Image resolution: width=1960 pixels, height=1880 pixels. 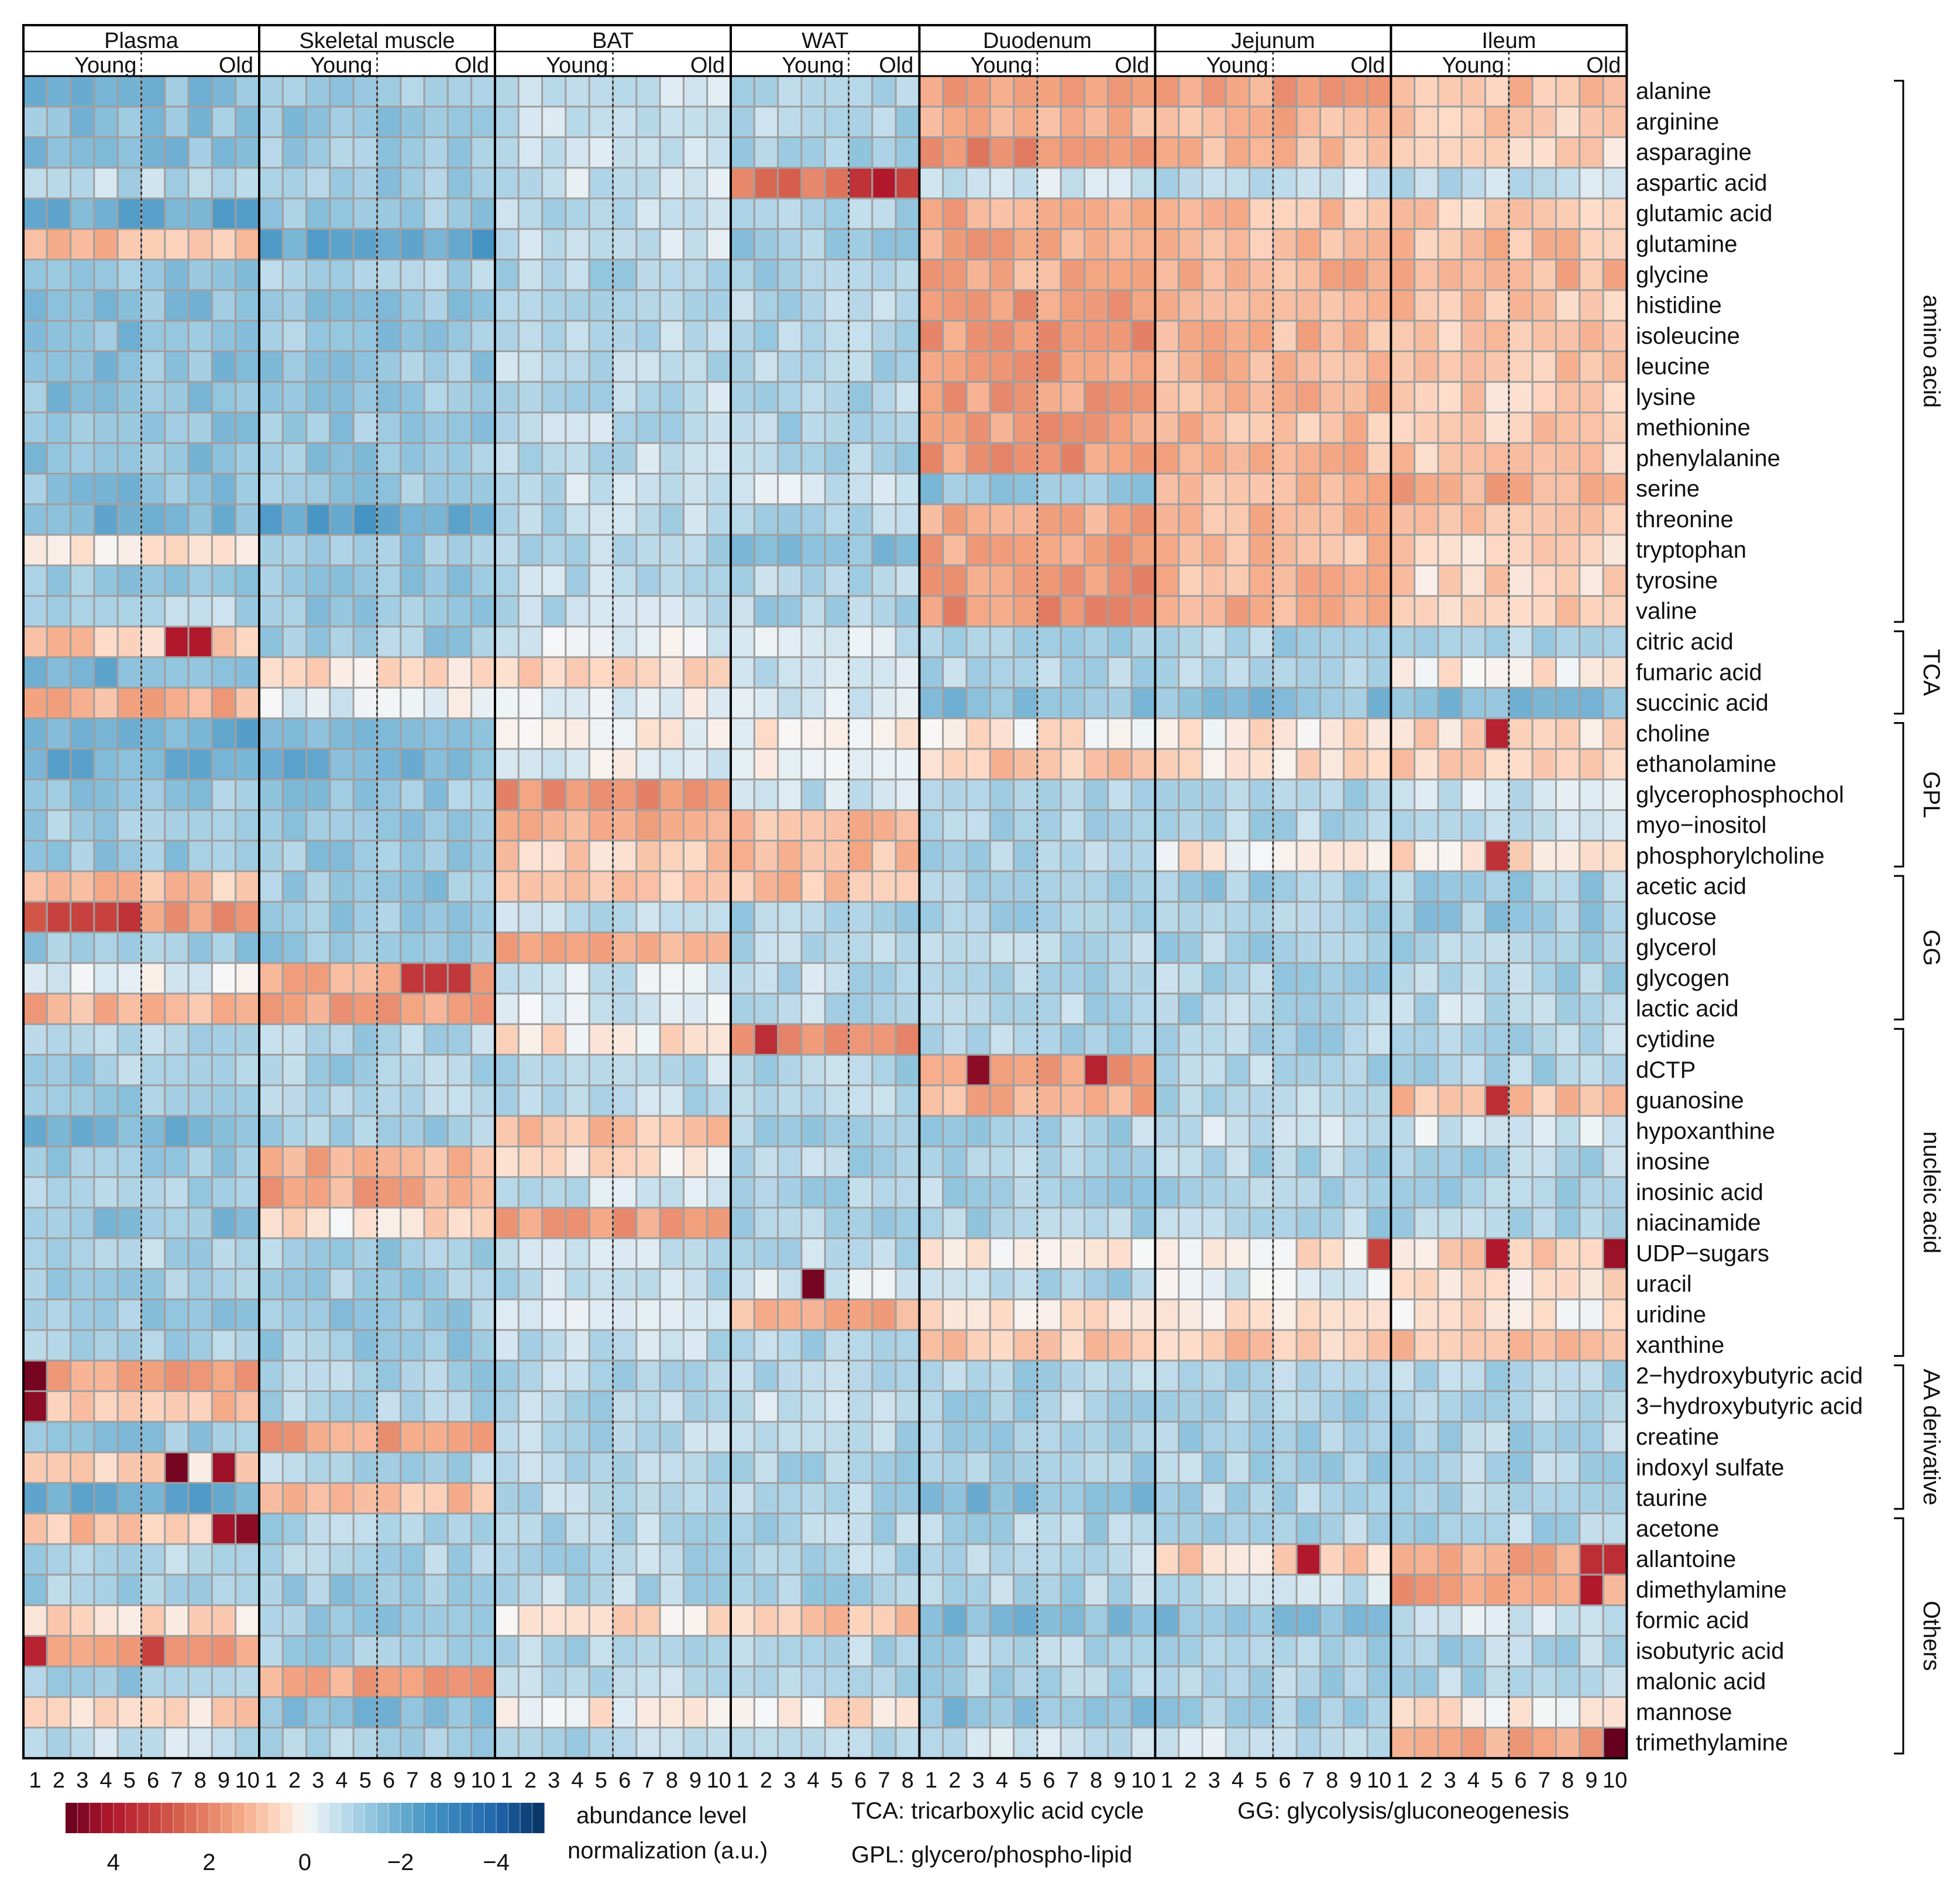 What do you see at coordinates (1671, 1498) in the screenshot?
I see `metabolite-label: taurine` at bounding box center [1671, 1498].